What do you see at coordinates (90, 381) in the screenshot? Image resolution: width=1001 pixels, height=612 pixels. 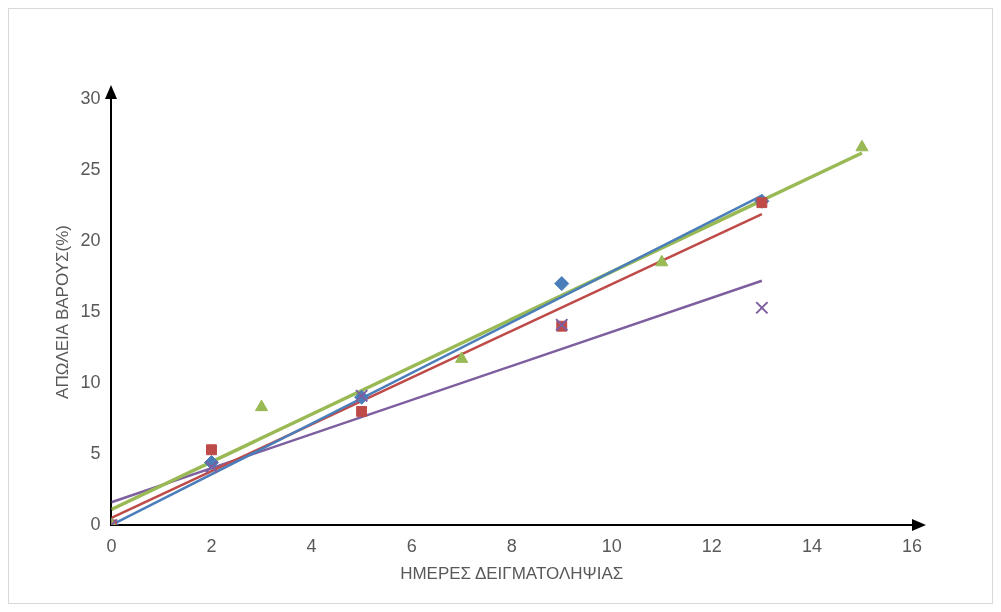 I see `y-tick-label: 10` at bounding box center [90, 381].